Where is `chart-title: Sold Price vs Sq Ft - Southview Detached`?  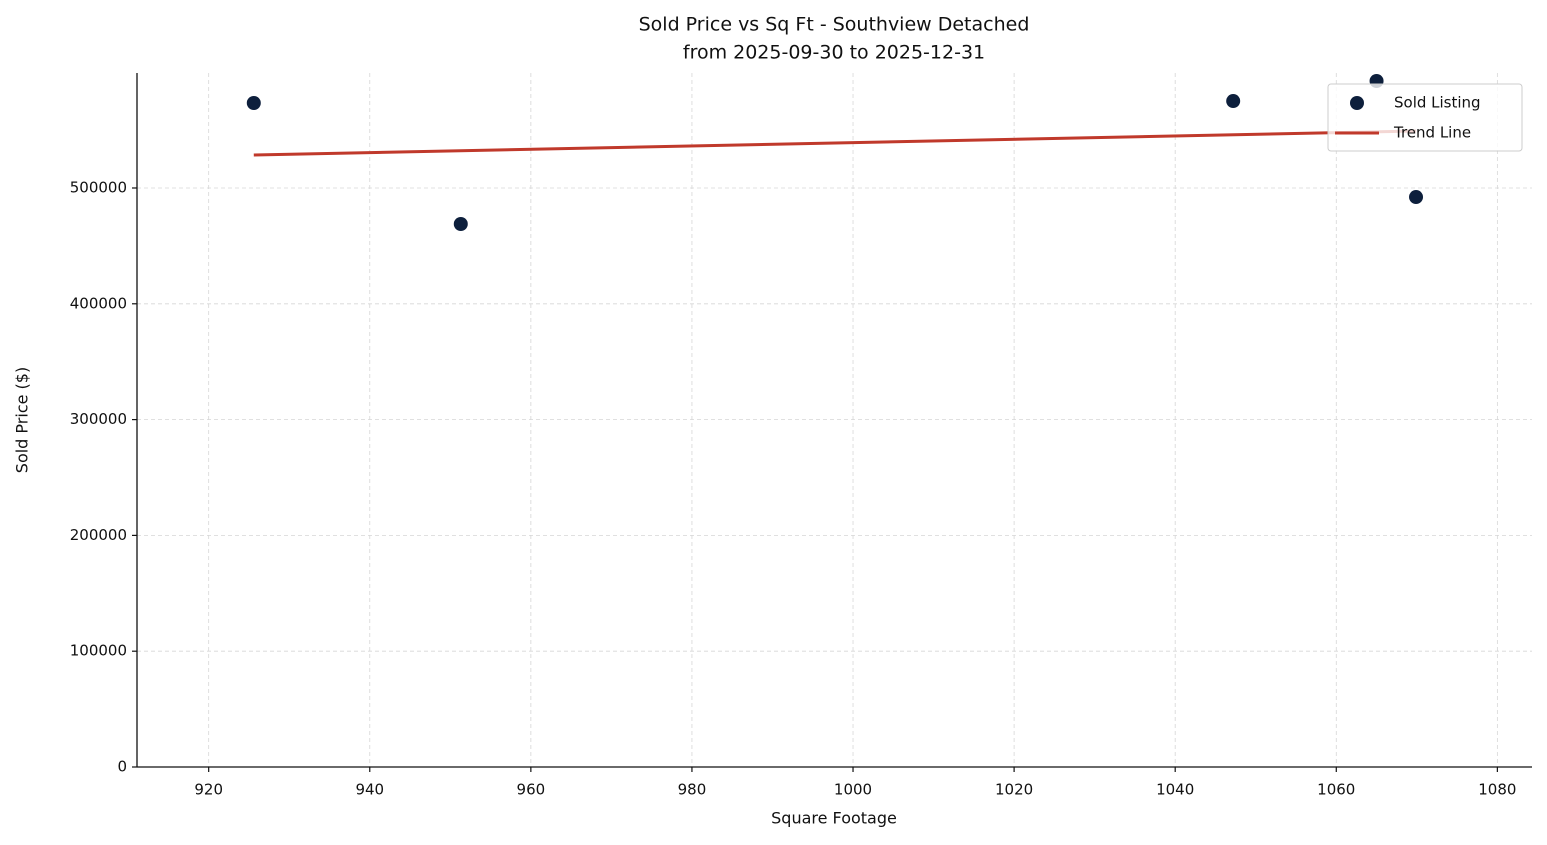
chart-title: Sold Price vs Sq Ft - Southview Detached is located at coordinates (834, 25).